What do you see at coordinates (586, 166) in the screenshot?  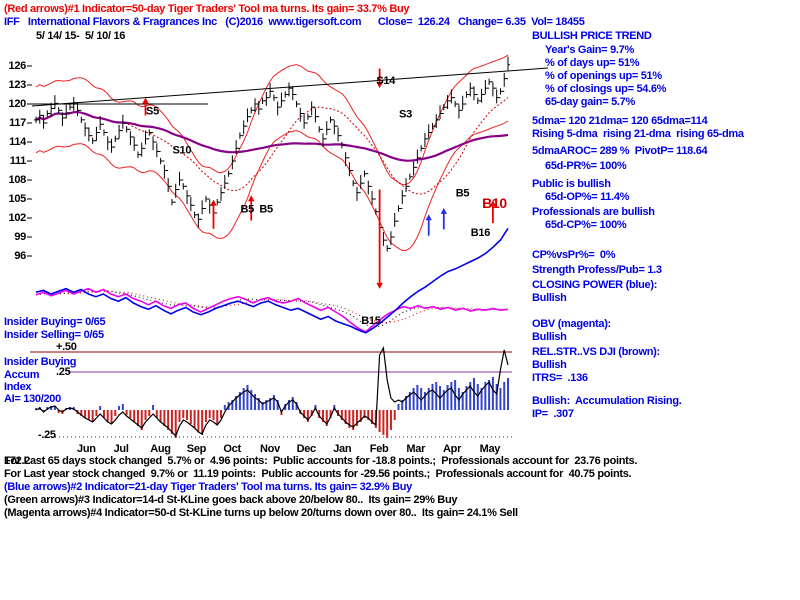 I see `right-panel-line-8: 65d-PR%= 100%` at bounding box center [586, 166].